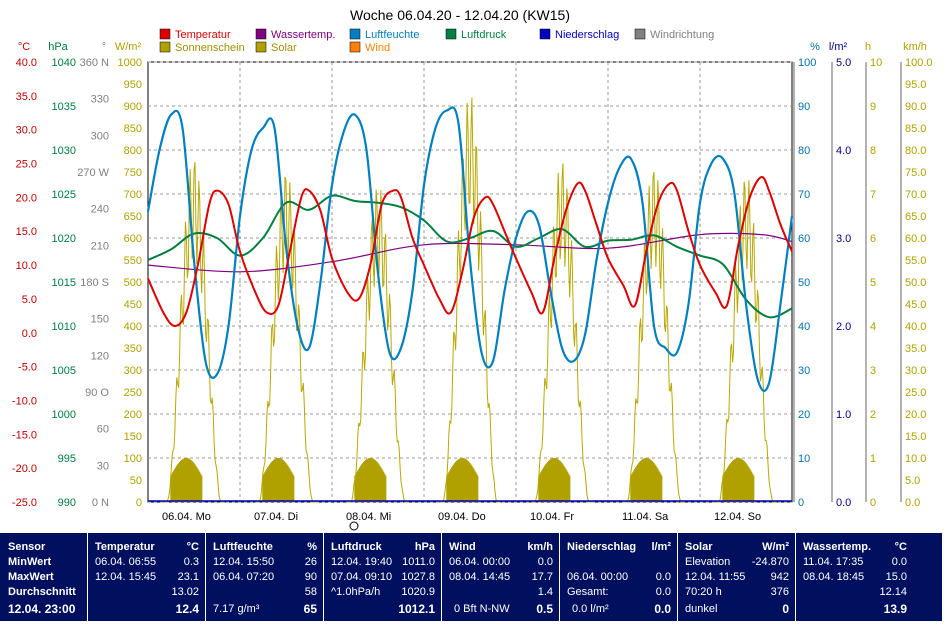  I want to click on axis-tick-winddir: 120, so click(100, 356).